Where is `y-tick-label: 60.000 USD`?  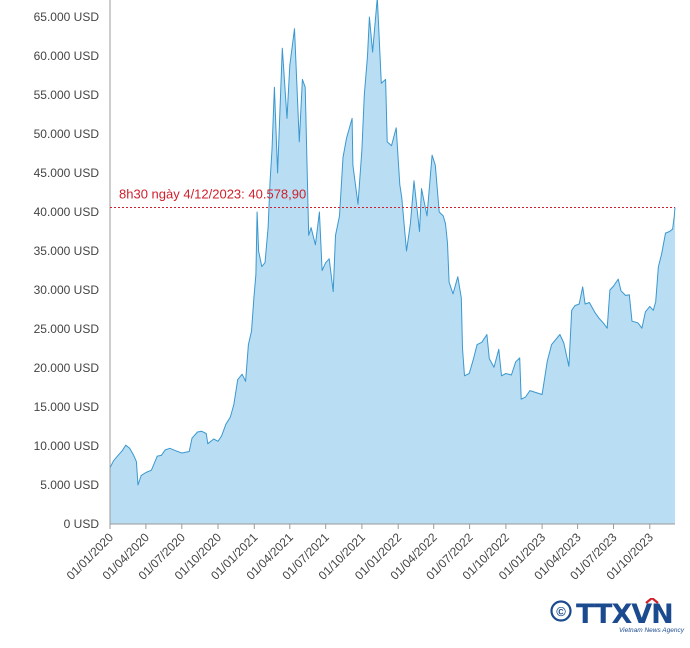
y-tick-label: 60.000 USD is located at coordinates (67, 56).